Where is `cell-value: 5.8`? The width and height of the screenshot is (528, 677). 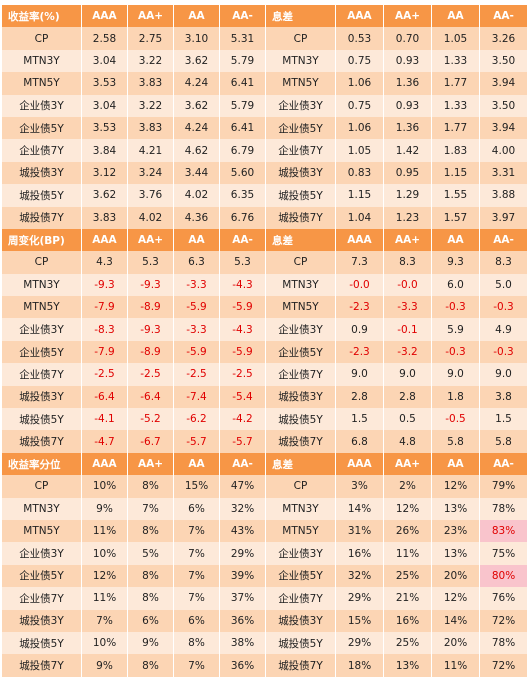
cell-value: 5.8 is located at coordinates (503, 441).